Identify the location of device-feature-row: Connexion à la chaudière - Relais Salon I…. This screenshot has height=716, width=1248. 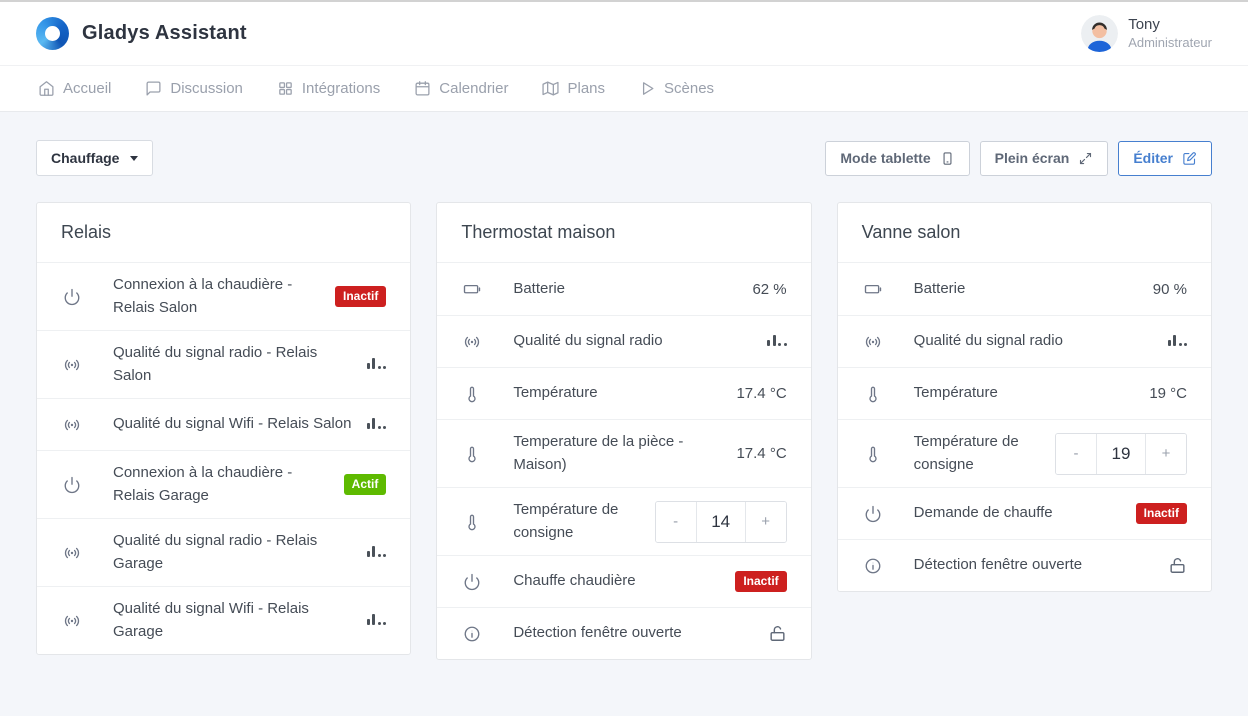
(223, 296).